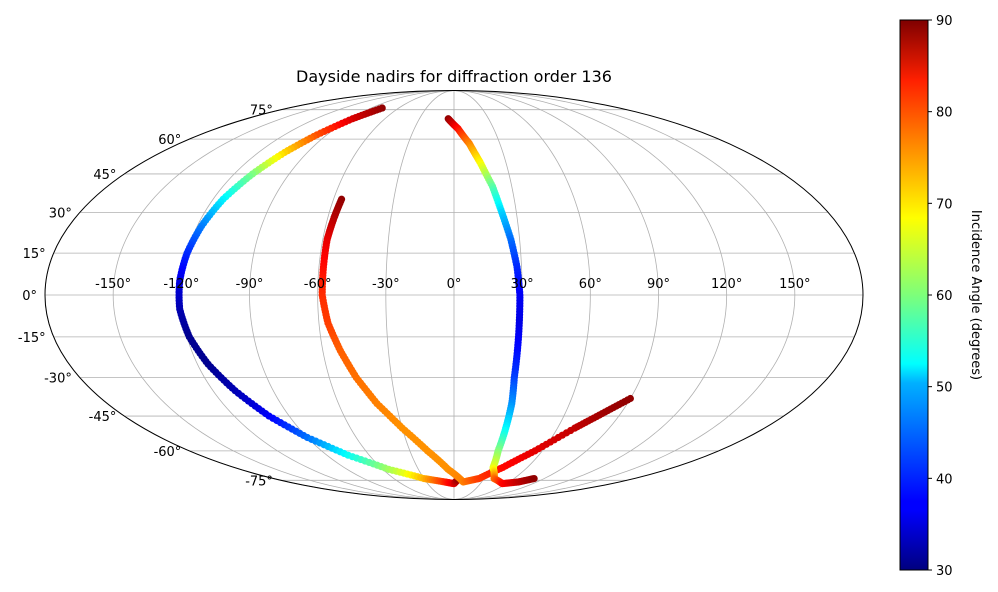 This screenshot has width=998, height=592. What do you see at coordinates (261, 111) in the screenshot?
I see `lat-tick-label: 75°` at bounding box center [261, 111].